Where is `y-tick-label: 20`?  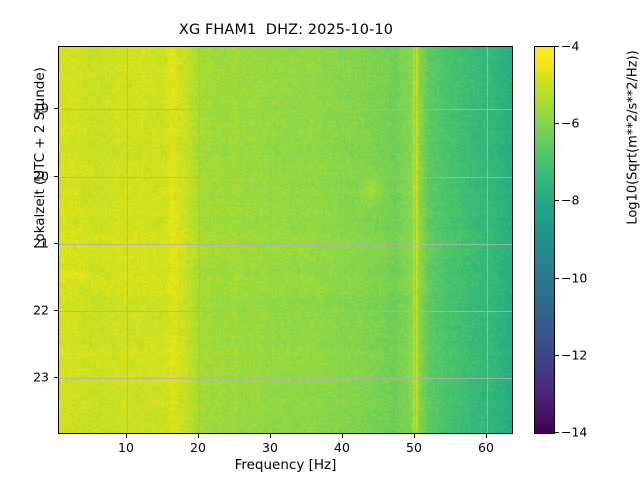 y-tick-label: 20 is located at coordinates (41, 176).